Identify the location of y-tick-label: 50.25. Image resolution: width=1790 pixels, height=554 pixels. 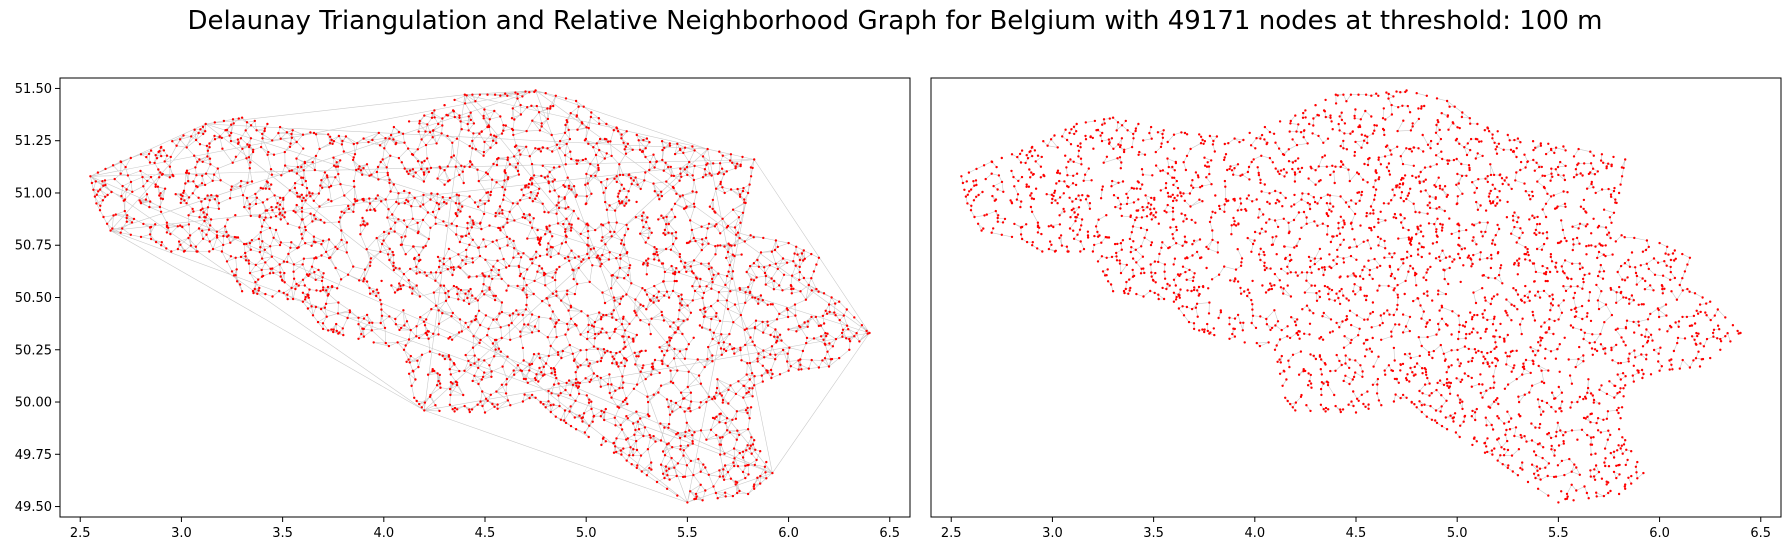
(33, 350).